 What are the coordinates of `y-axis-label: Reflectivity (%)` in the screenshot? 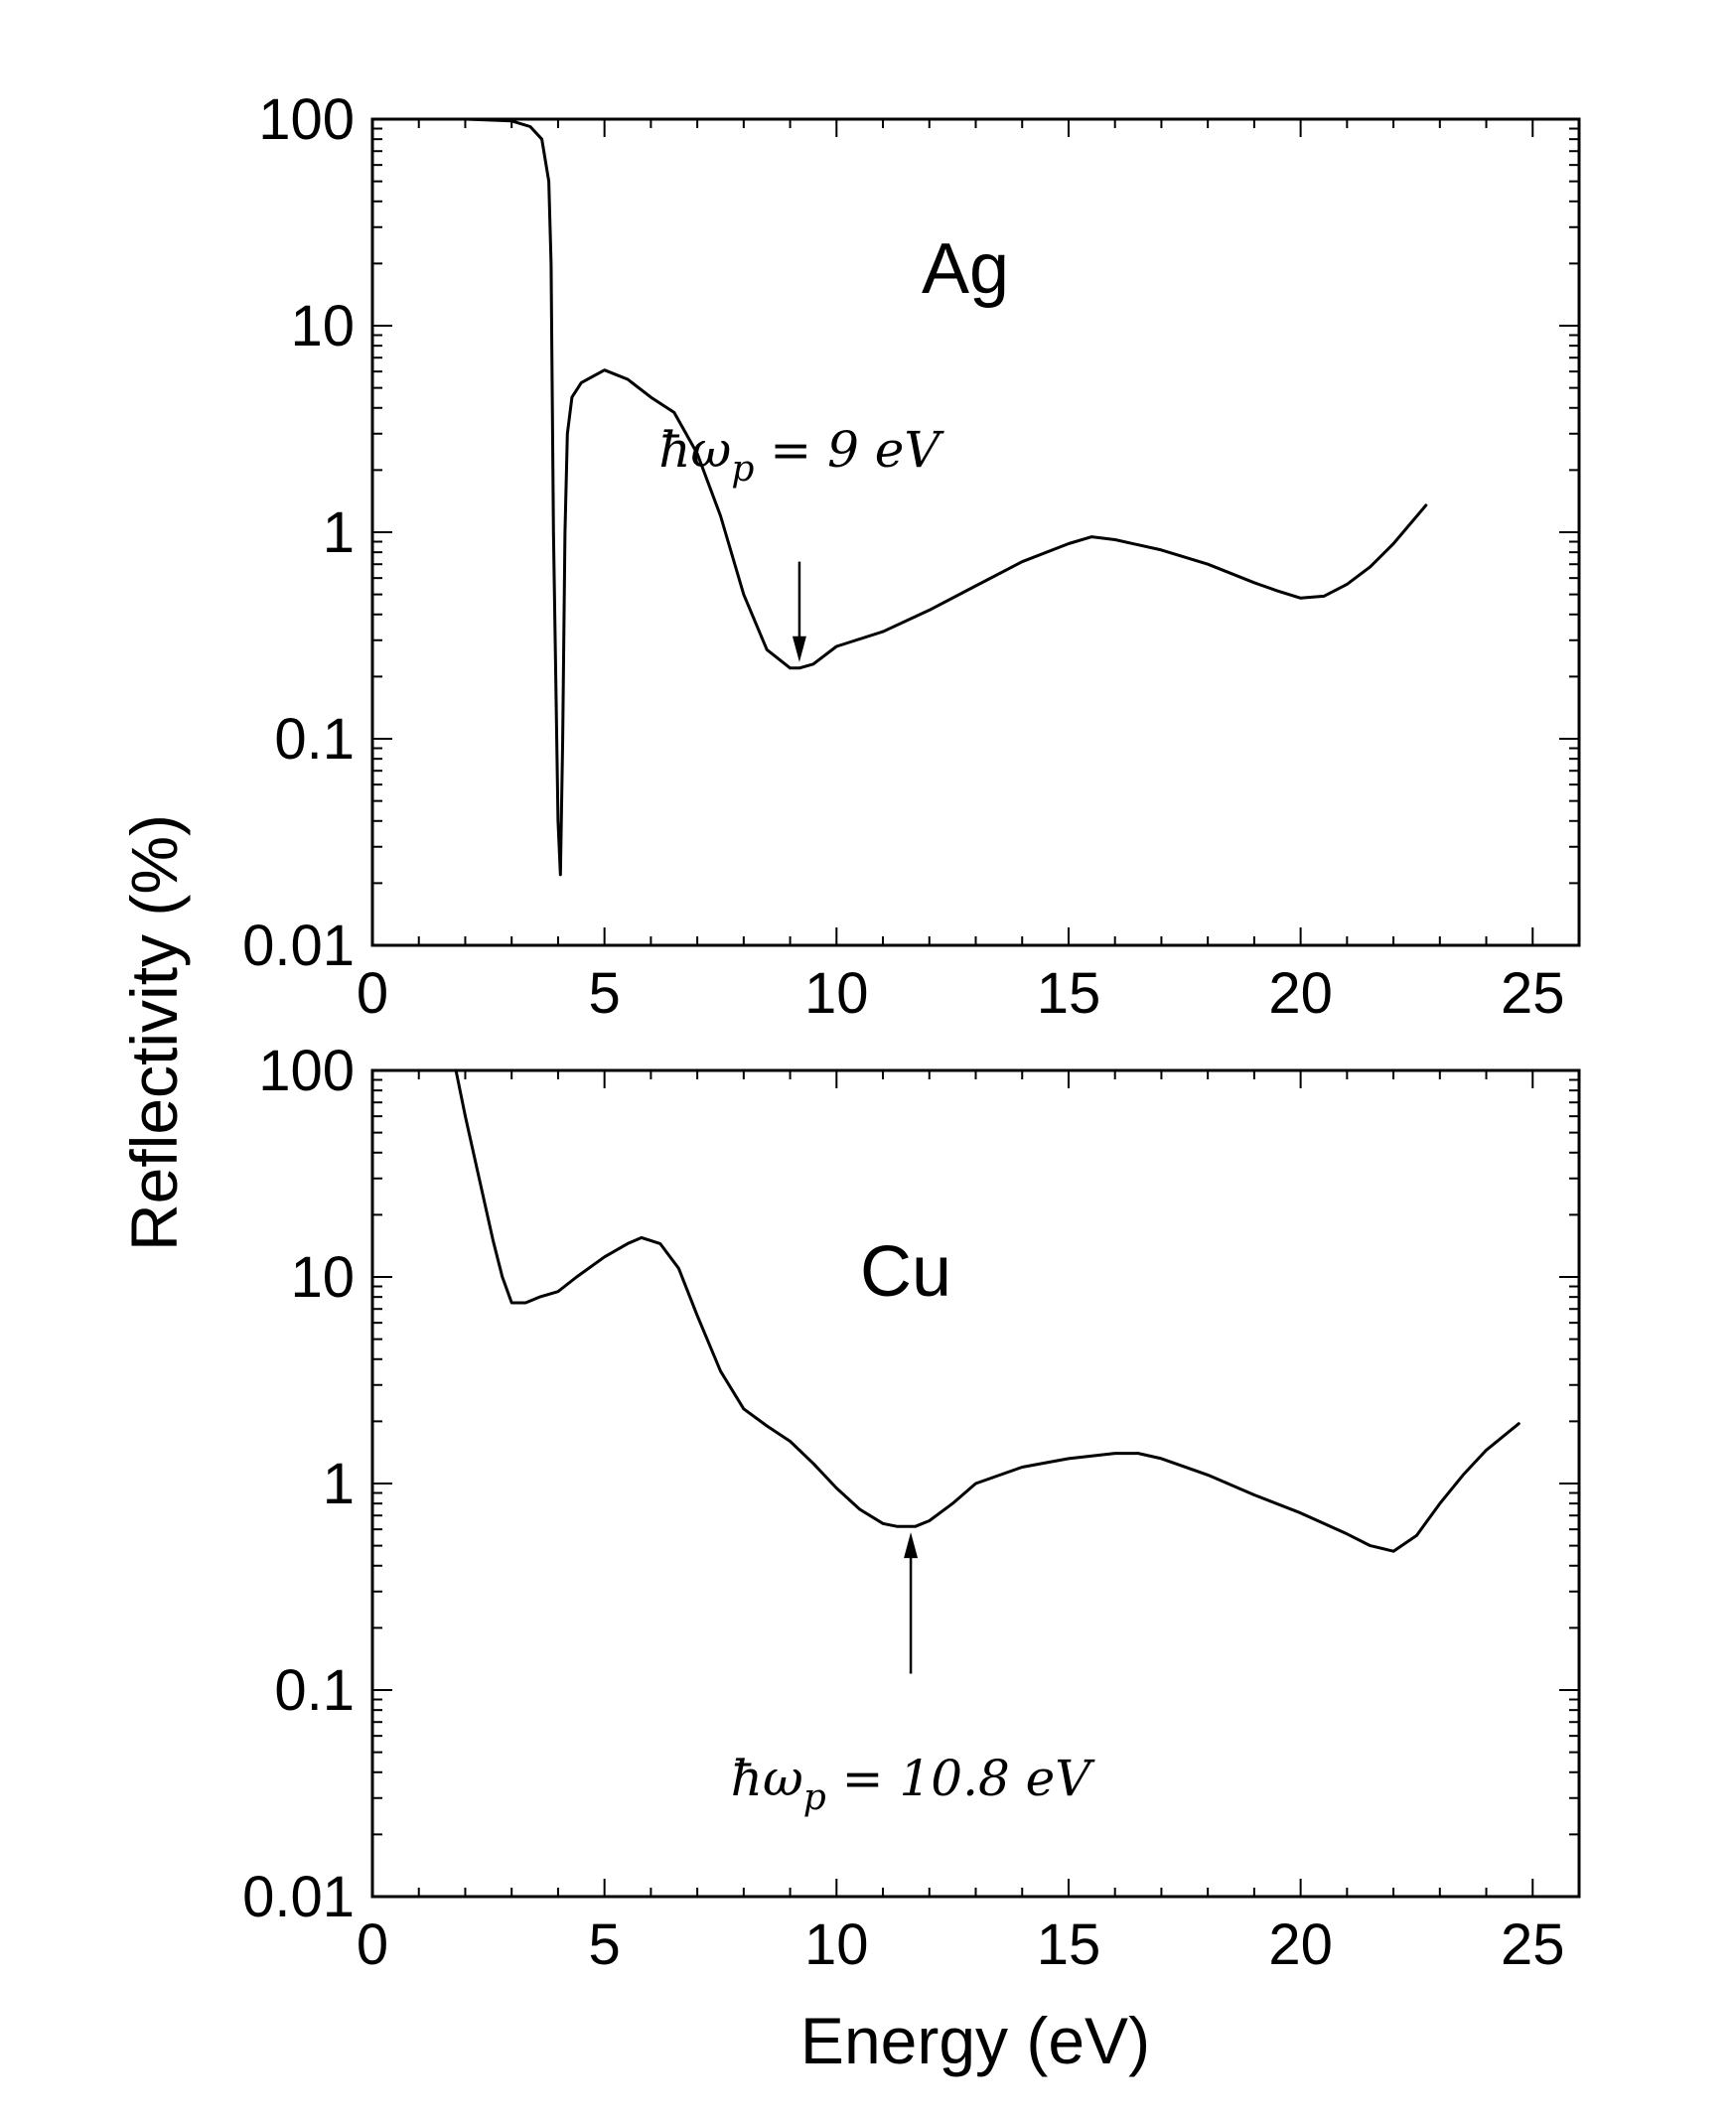 It's located at (154, 1032).